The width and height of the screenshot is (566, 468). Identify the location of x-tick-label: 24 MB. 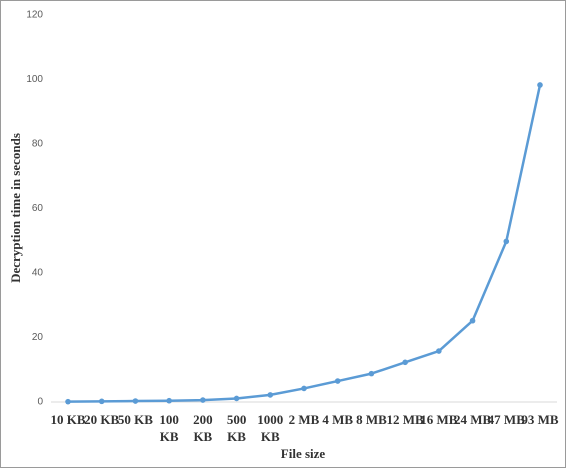
(472, 419).